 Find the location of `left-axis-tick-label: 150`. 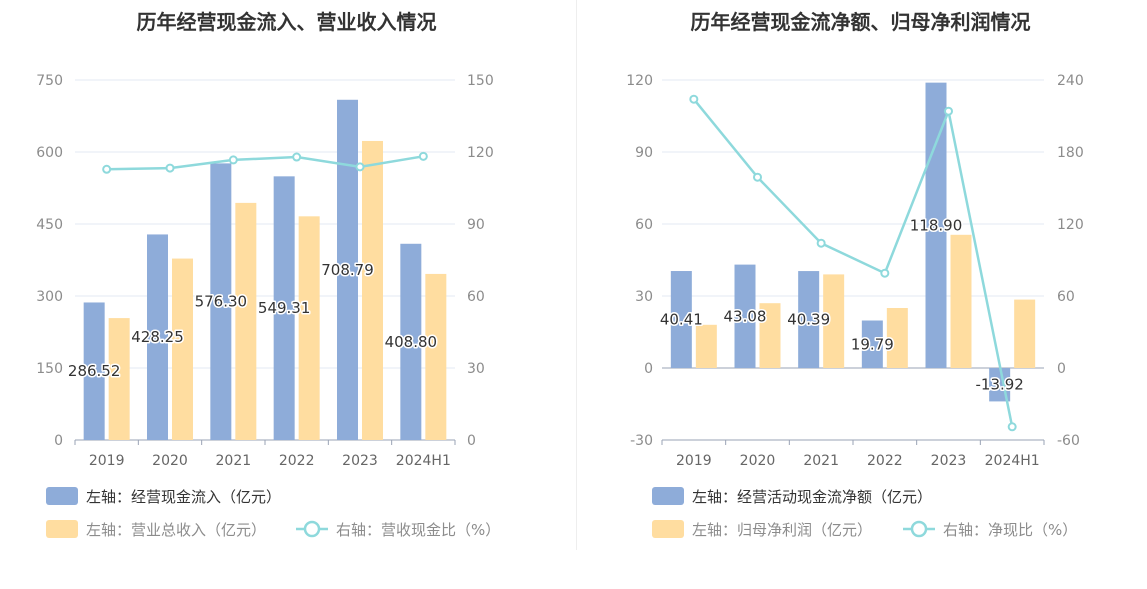

left-axis-tick-label: 150 is located at coordinates (49, 369).